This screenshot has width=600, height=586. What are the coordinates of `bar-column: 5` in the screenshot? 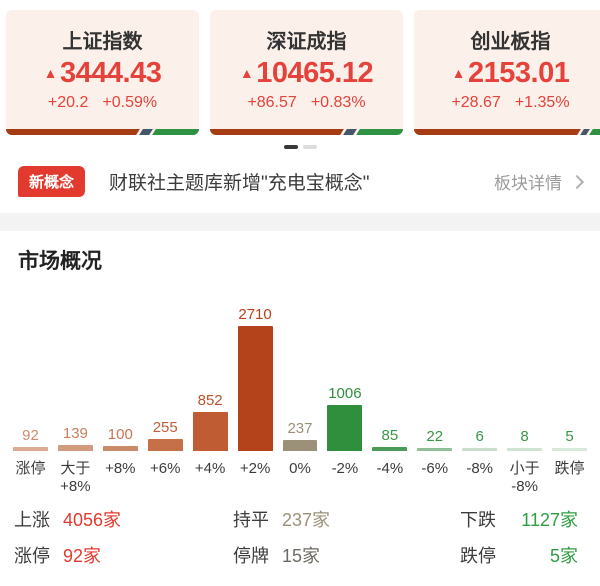 It's located at (569, 439).